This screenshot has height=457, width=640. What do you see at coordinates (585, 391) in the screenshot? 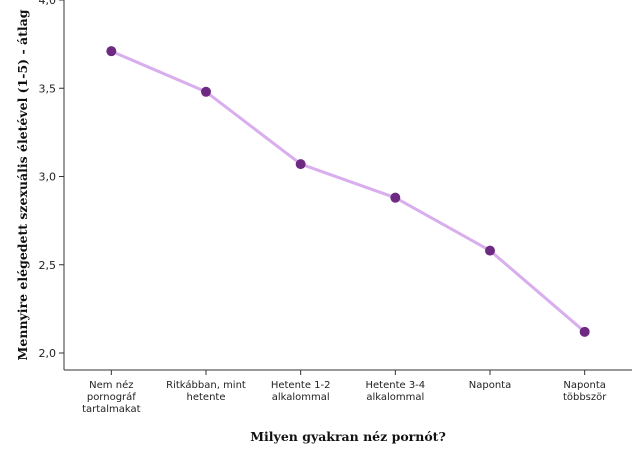
I see `x-tick-label: Naponta többször` at bounding box center [585, 391].